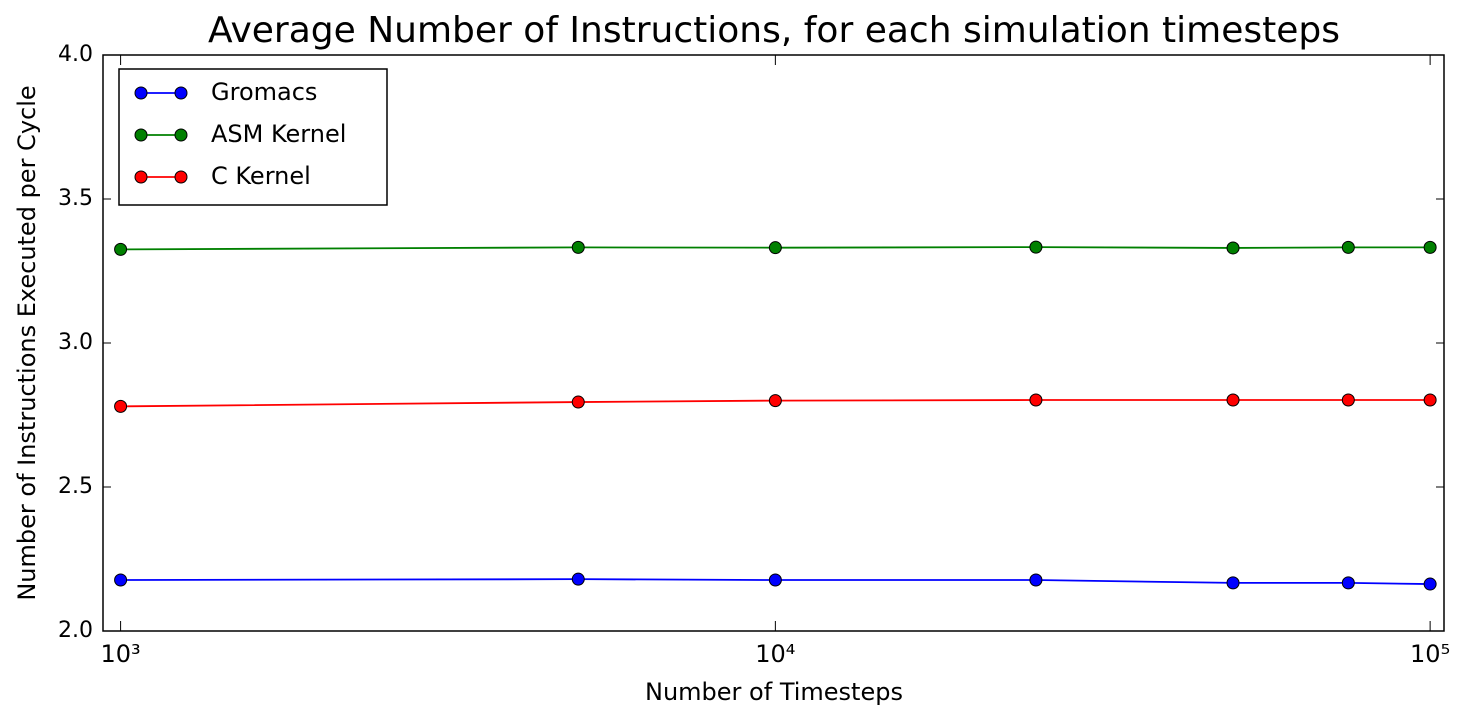 This screenshot has width=1469, height=723. I want to click on y-tick-label: 3.5, so click(75, 198).